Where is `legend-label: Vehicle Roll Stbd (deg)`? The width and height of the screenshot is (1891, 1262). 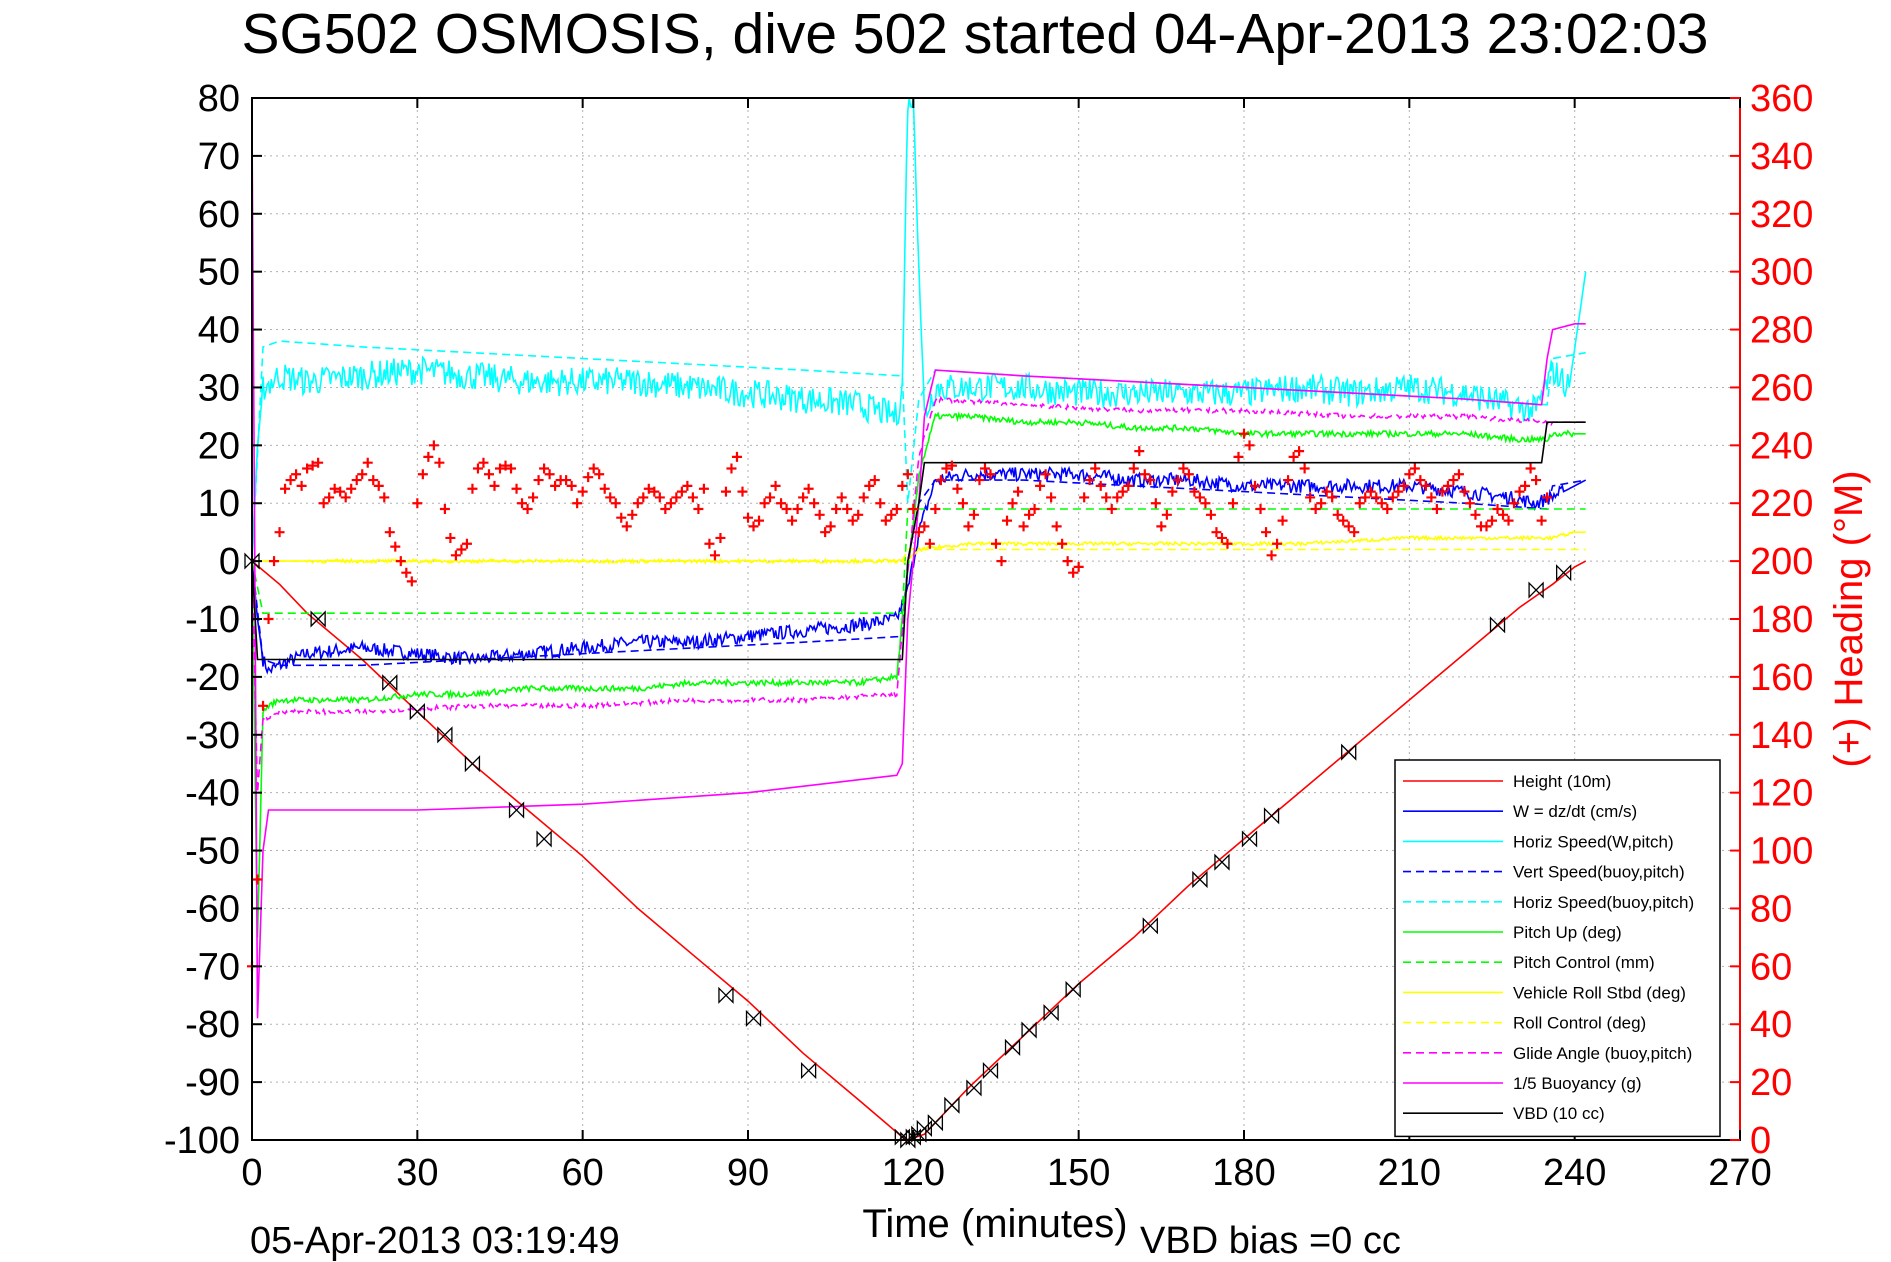
legend-label: Vehicle Roll Stbd (deg) is located at coordinates (1599, 992).